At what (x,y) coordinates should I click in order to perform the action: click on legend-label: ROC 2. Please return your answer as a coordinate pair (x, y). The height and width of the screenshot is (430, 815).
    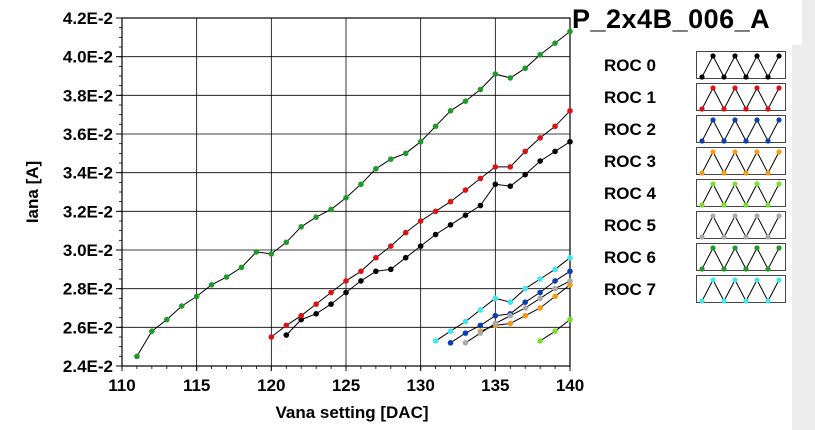
    Looking at the image, I should click on (630, 129).